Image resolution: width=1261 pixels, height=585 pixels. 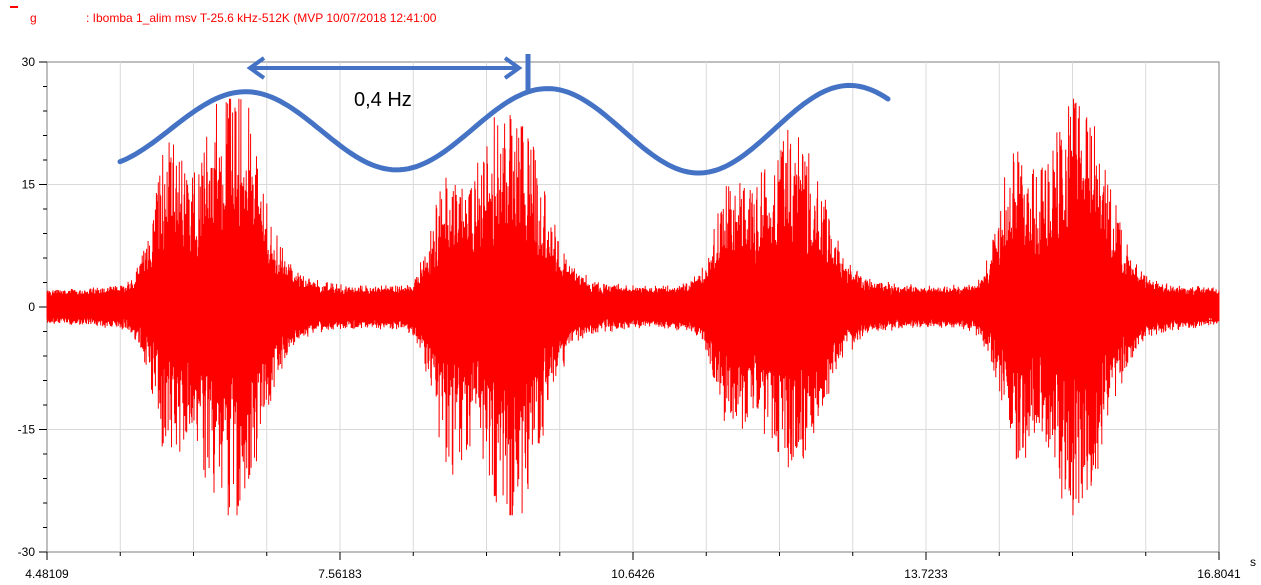 I want to click on y-tick-label: -30, so click(x=27, y=552).